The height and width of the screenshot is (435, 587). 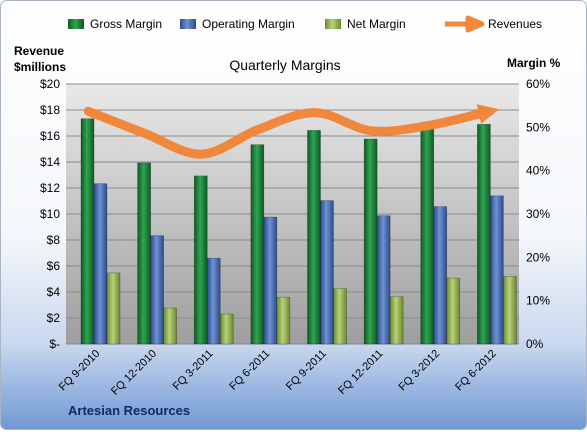 I want to click on legend-arrow-revenues, so click(x=465, y=24).